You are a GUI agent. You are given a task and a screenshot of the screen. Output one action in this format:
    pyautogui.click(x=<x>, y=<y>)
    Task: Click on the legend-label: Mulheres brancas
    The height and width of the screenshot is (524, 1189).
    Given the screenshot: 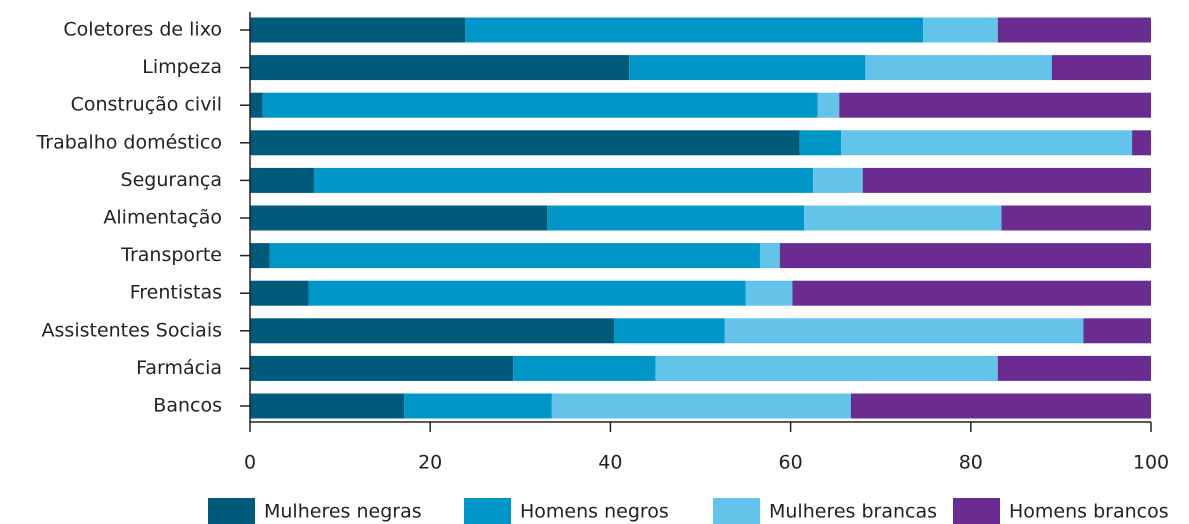 What is the action you would take?
    pyautogui.click(x=853, y=512)
    